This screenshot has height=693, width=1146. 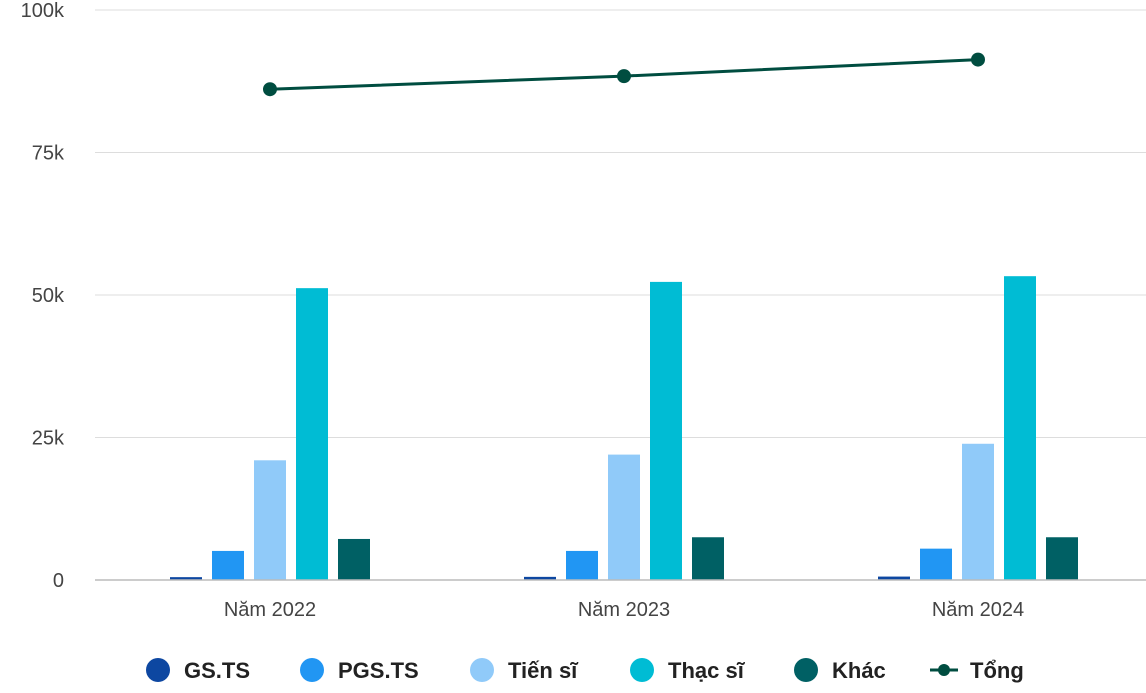 What do you see at coordinates (48, 439) in the screenshot?
I see `y-tick-label: 25k` at bounding box center [48, 439].